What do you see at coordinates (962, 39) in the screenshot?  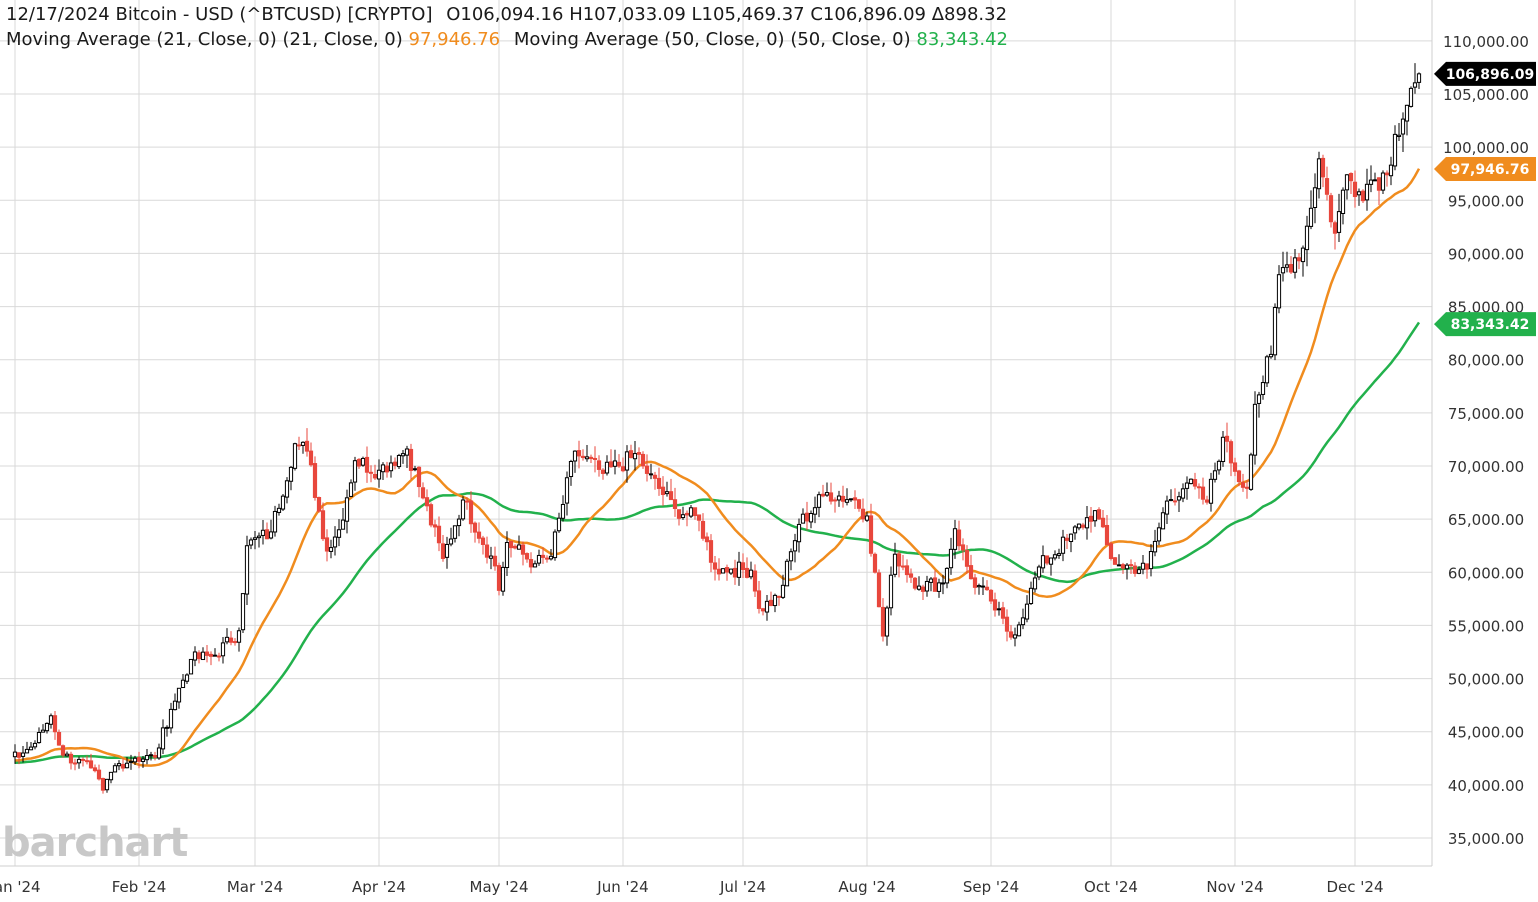 I see `ma50-value: 83,343.42` at bounding box center [962, 39].